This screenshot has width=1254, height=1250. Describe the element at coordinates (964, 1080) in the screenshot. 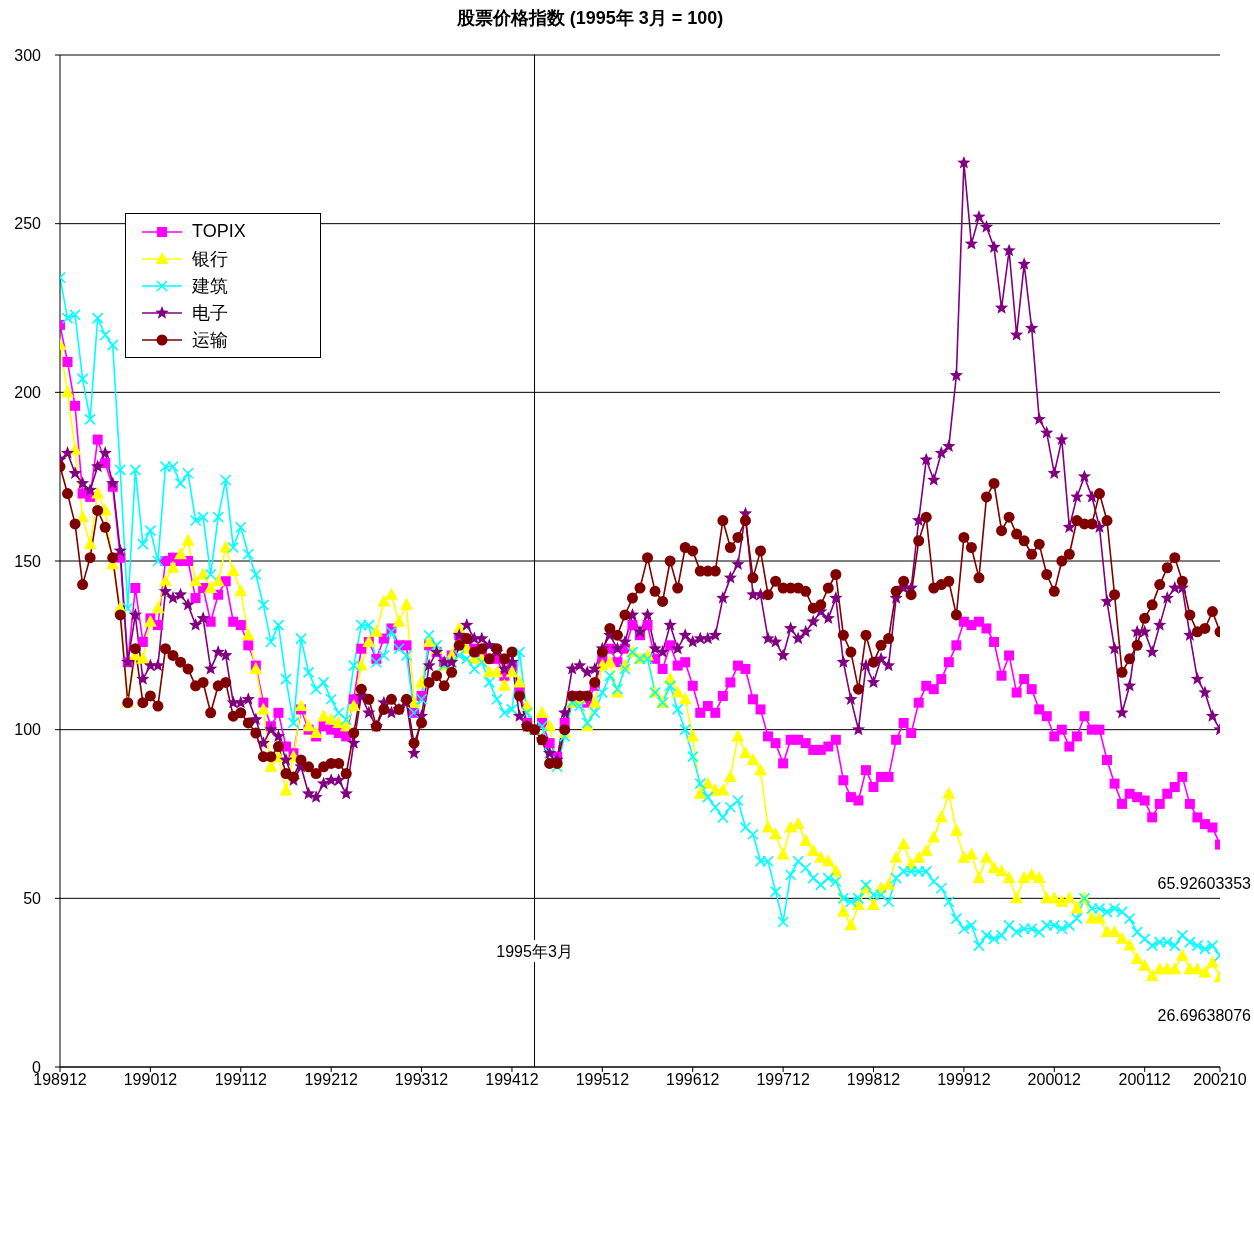

I see `x-tick-label: 199912` at that location.